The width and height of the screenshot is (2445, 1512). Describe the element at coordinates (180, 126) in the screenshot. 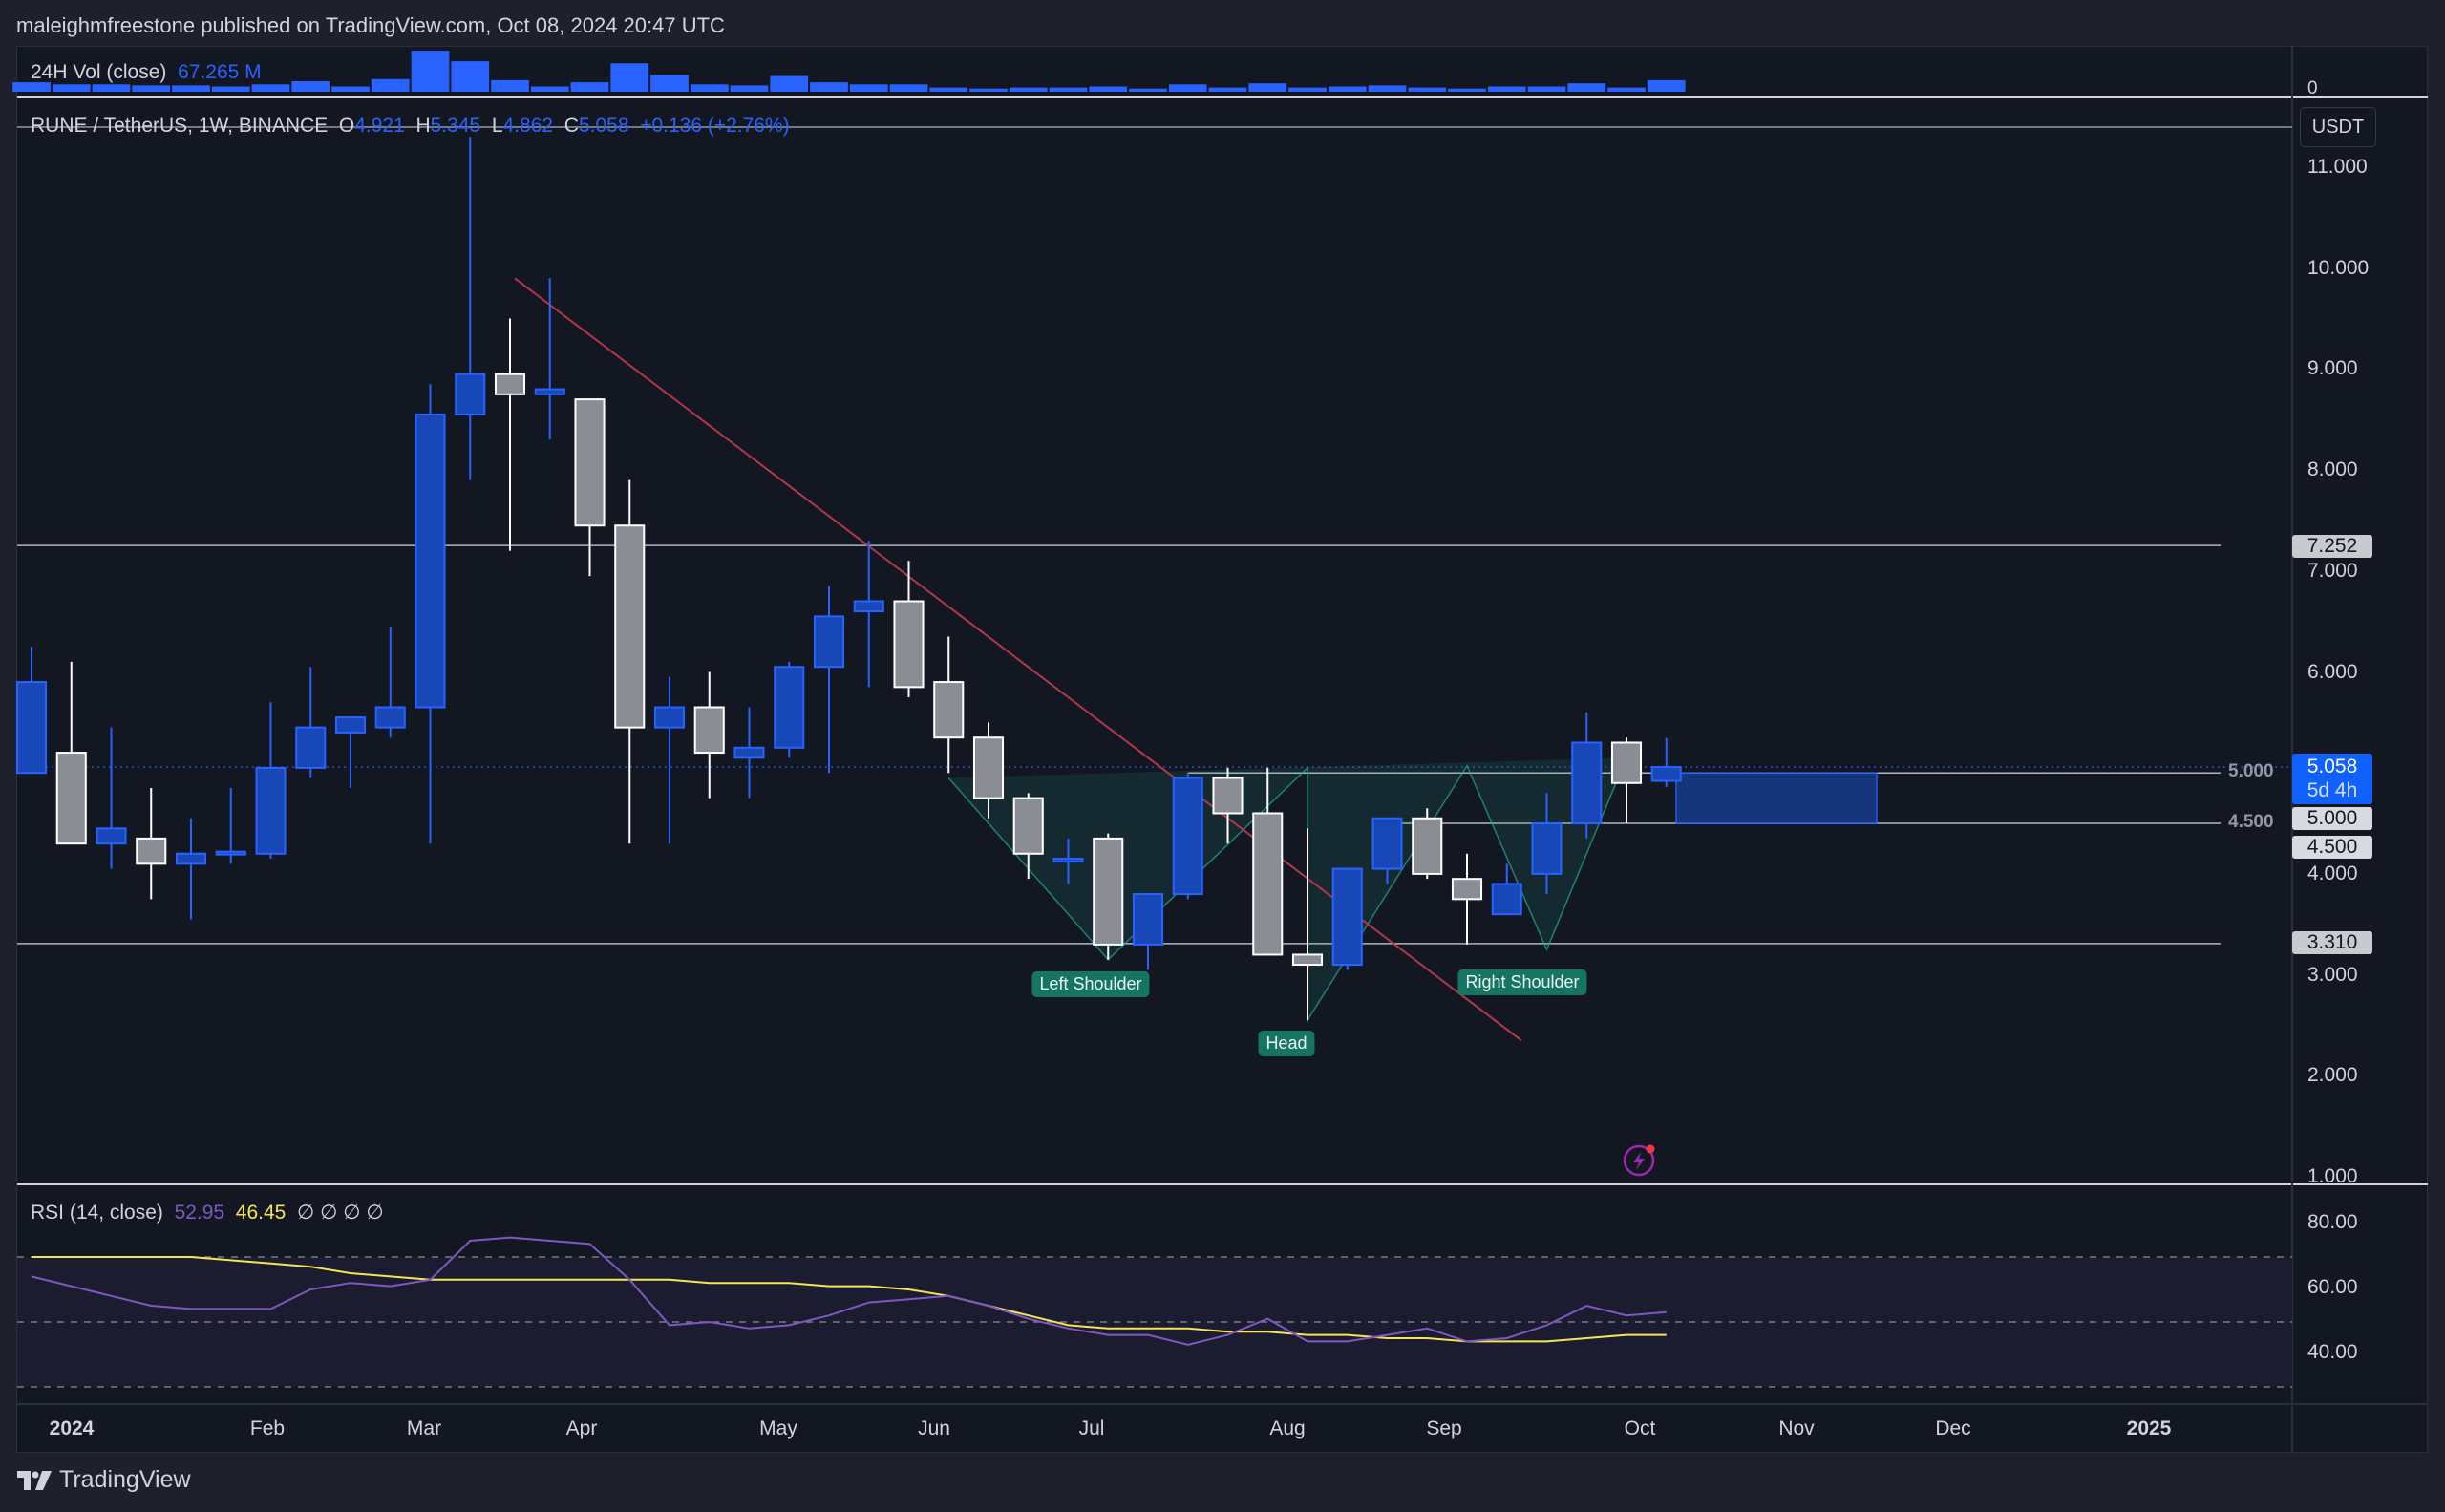

I see `symbol-name: RUNE / TetherUS, 1W, BINANCE` at that location.